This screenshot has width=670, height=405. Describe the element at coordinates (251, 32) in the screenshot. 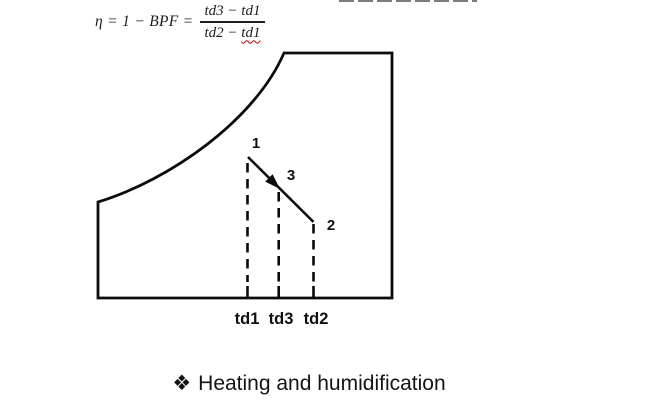

I see `denominator-spellcheck-text: td1` at that location.